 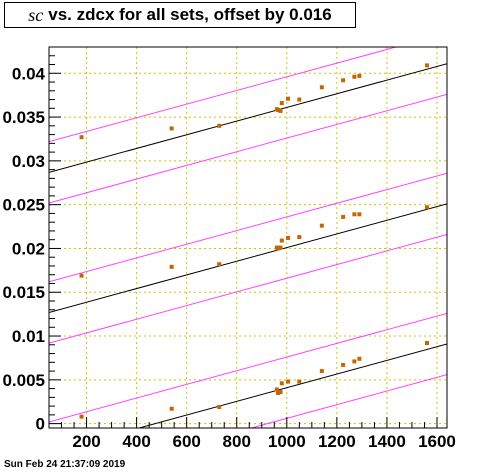 What do you see at coordinates (186, 441) in the screenshot?
I see `x-tick-label: 600` at bounding box center [186, 441].